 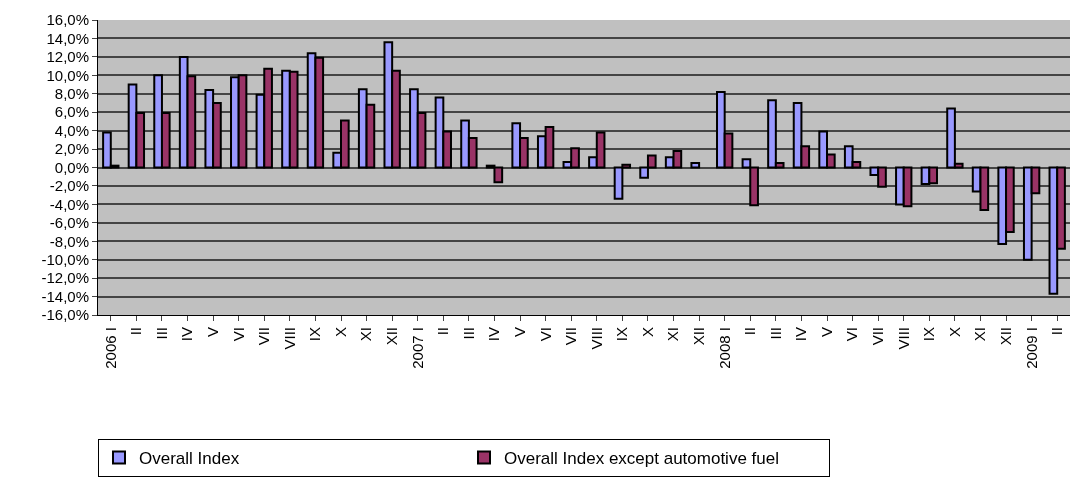 I want to click on y-tick-label: 12,0%, so click(x=67, y=57).